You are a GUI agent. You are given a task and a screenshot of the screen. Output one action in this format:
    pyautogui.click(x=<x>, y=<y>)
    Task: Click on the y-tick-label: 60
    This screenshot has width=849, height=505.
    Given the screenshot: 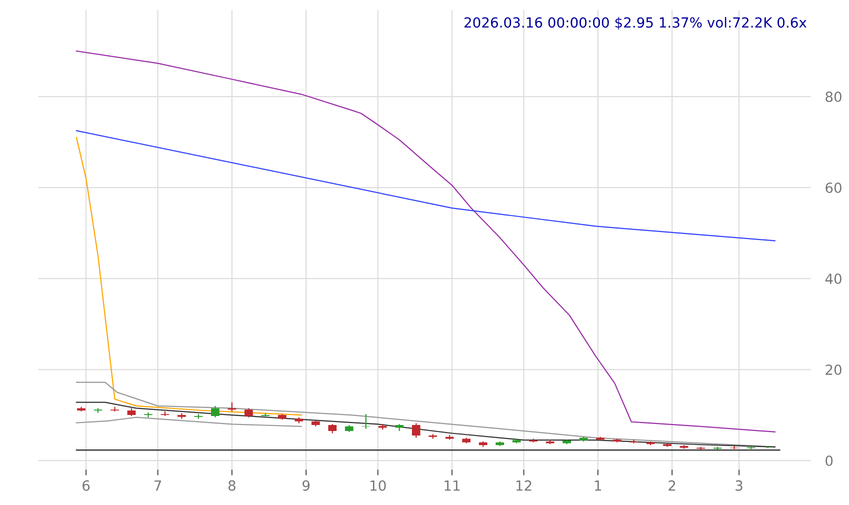 What is the action you would take?
    pyautogui.click(x=834, y=188)
    